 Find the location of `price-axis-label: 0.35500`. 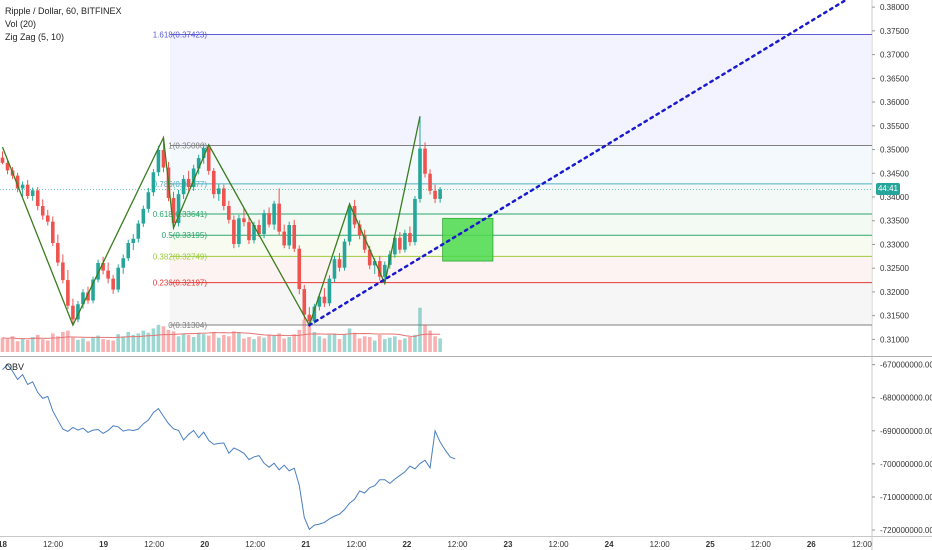

price-axis-label: 0.35500 is located at coordinates (894, 126).